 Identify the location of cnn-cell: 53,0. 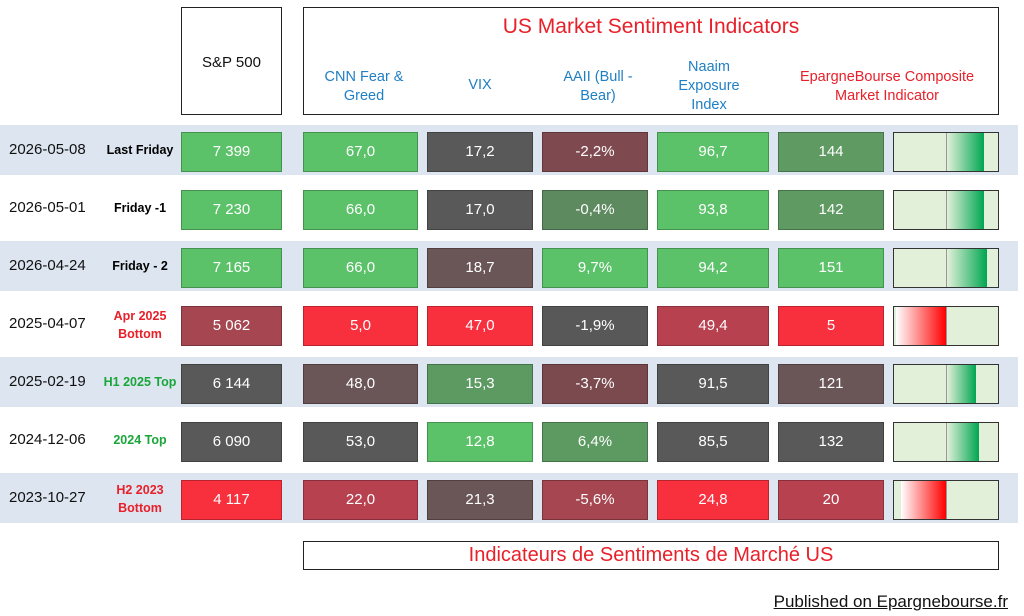
(360, 442).